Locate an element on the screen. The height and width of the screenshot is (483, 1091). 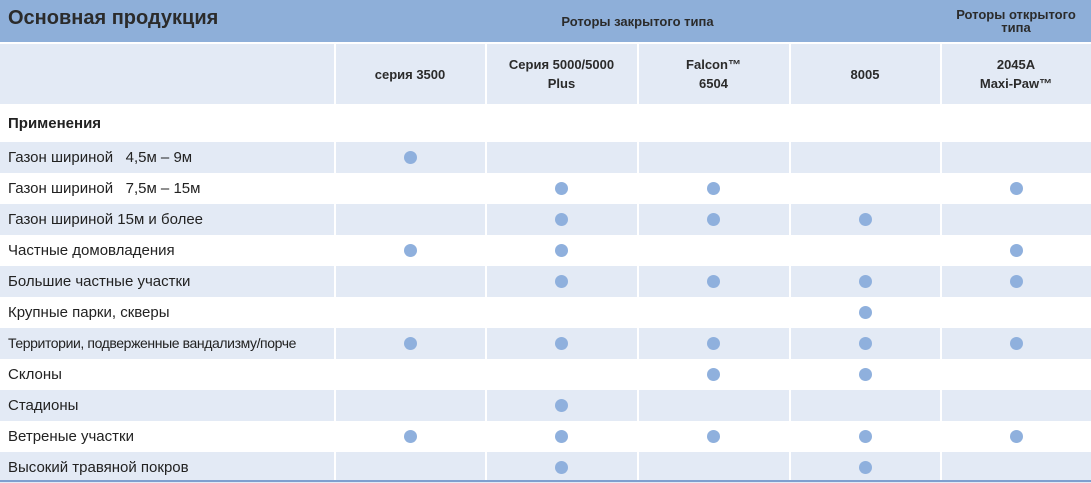
product-name-line1: Серия 5000/5000 is located at coordinates (561, 64).